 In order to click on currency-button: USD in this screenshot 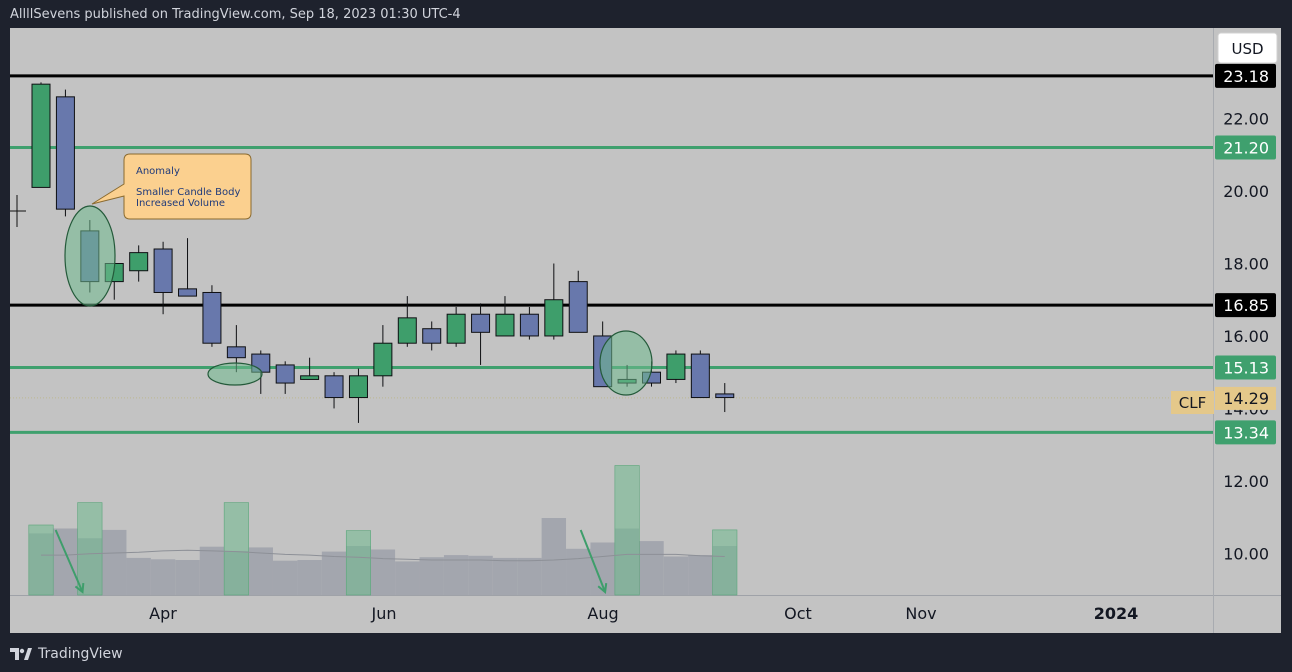, I will do `click(1247, 48)`.